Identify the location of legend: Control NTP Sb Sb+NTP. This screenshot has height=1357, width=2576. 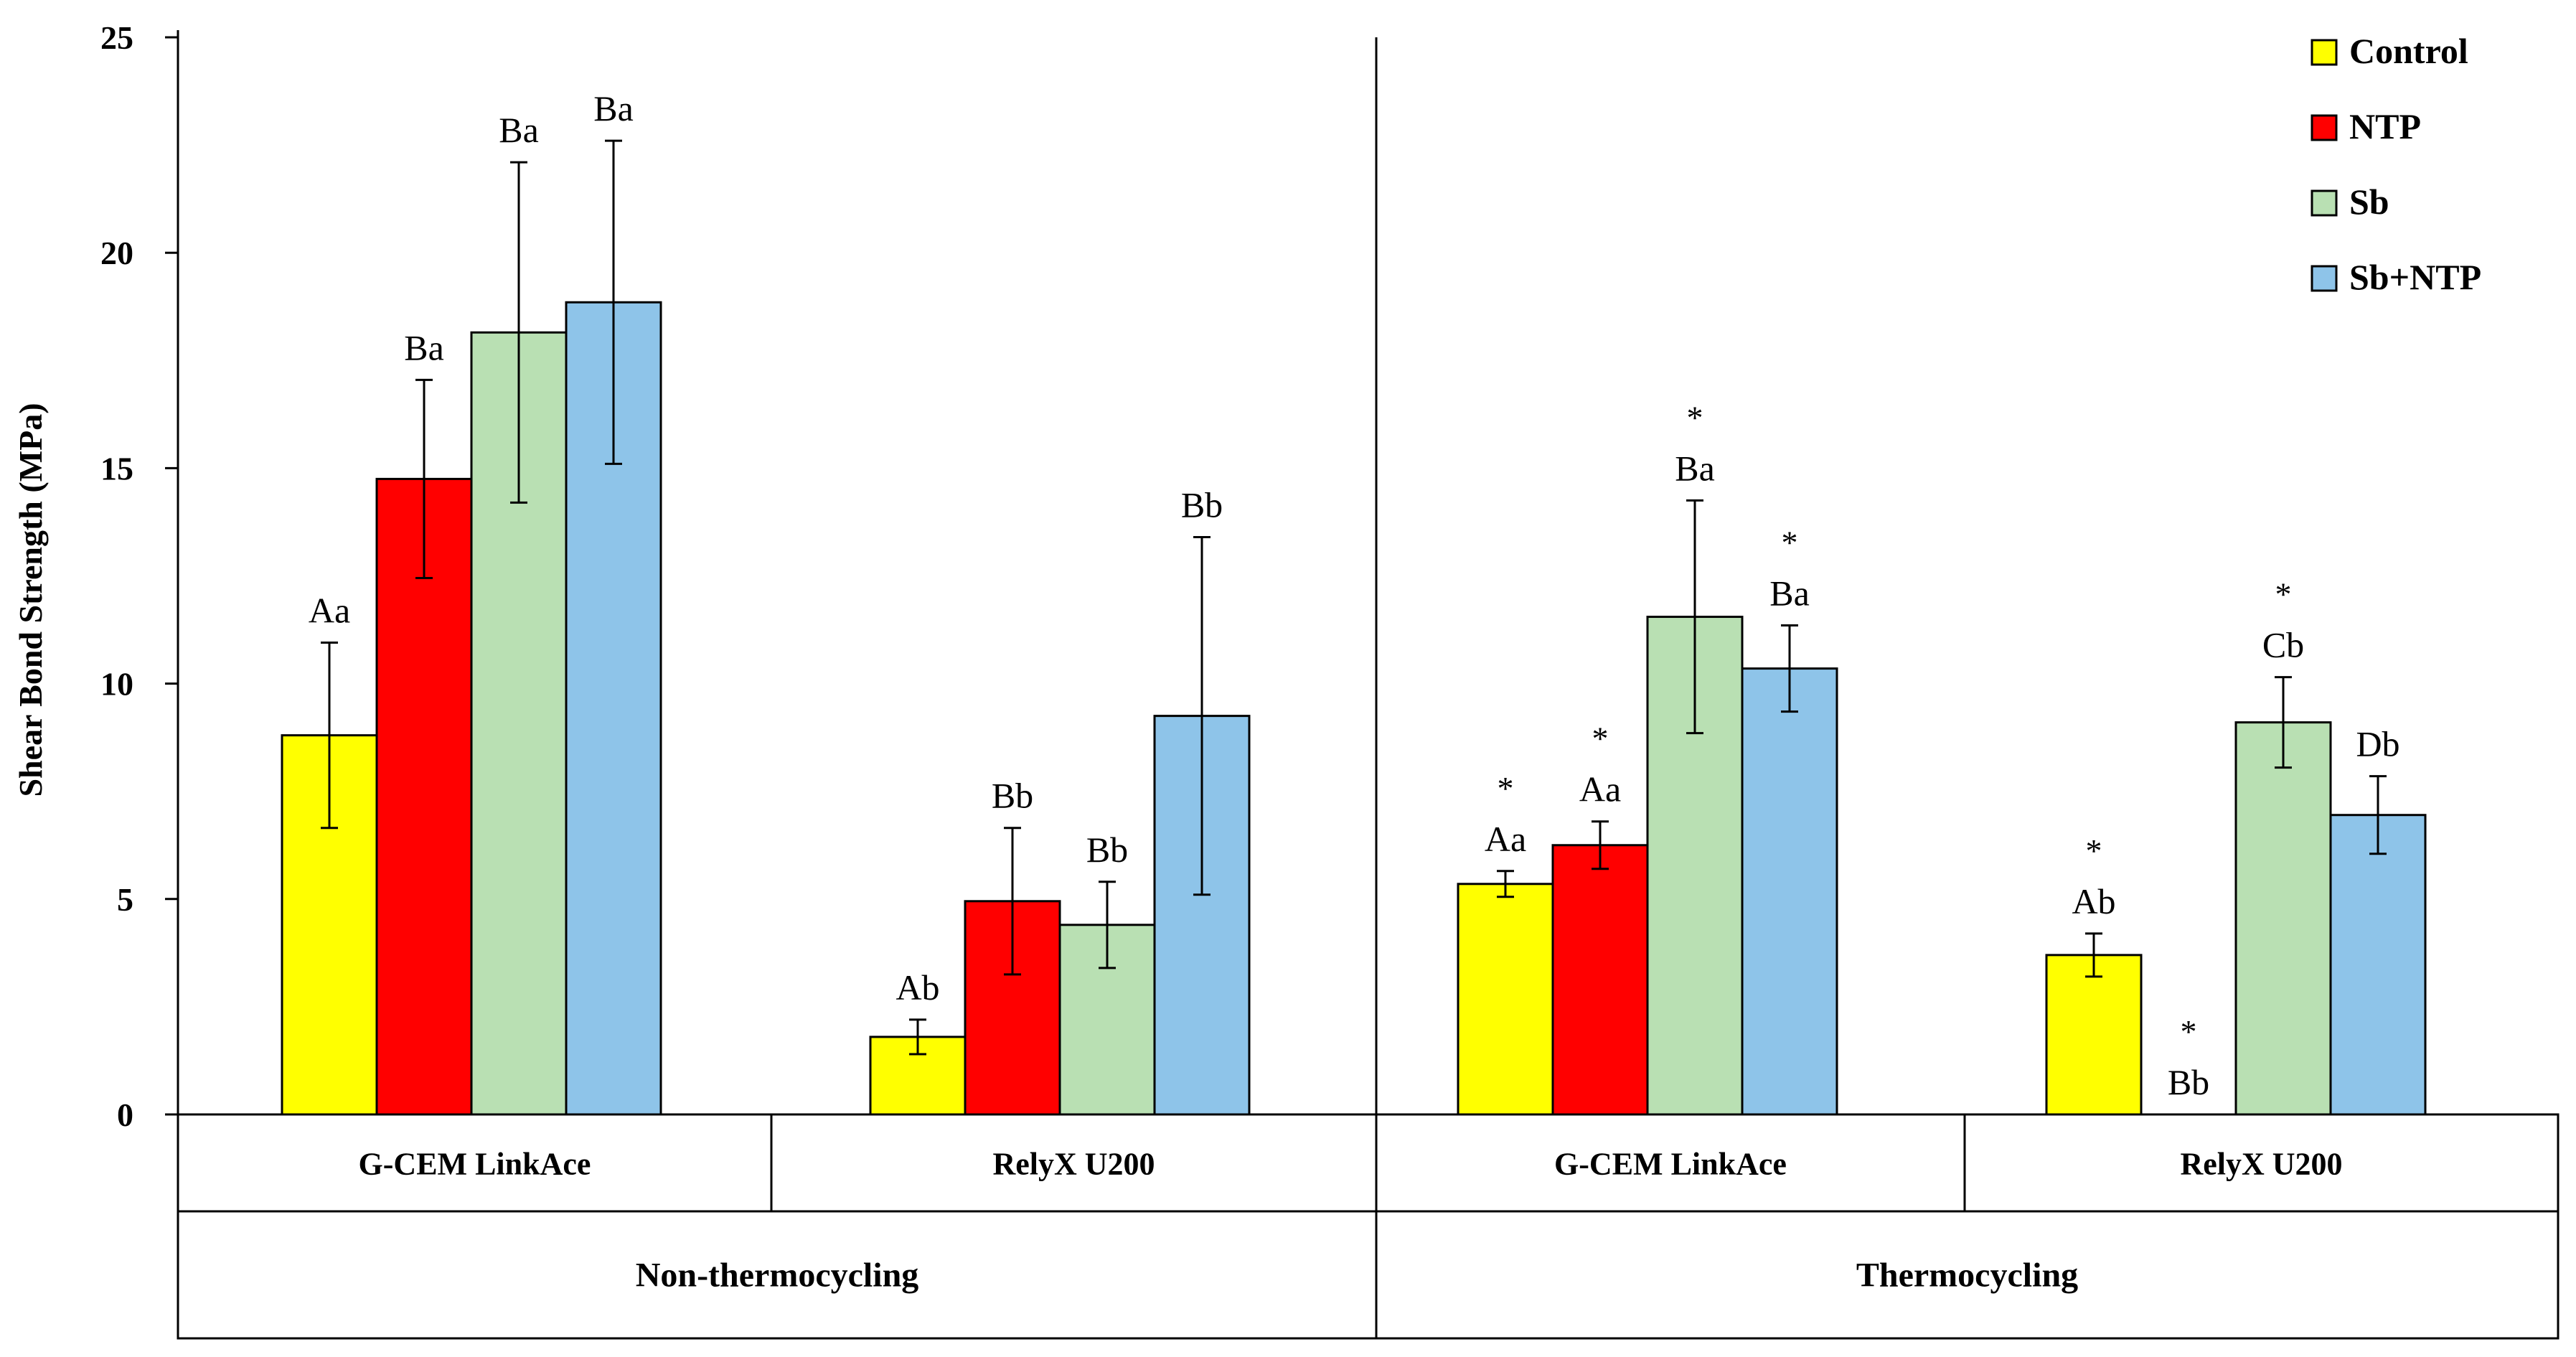
(2396, 164).